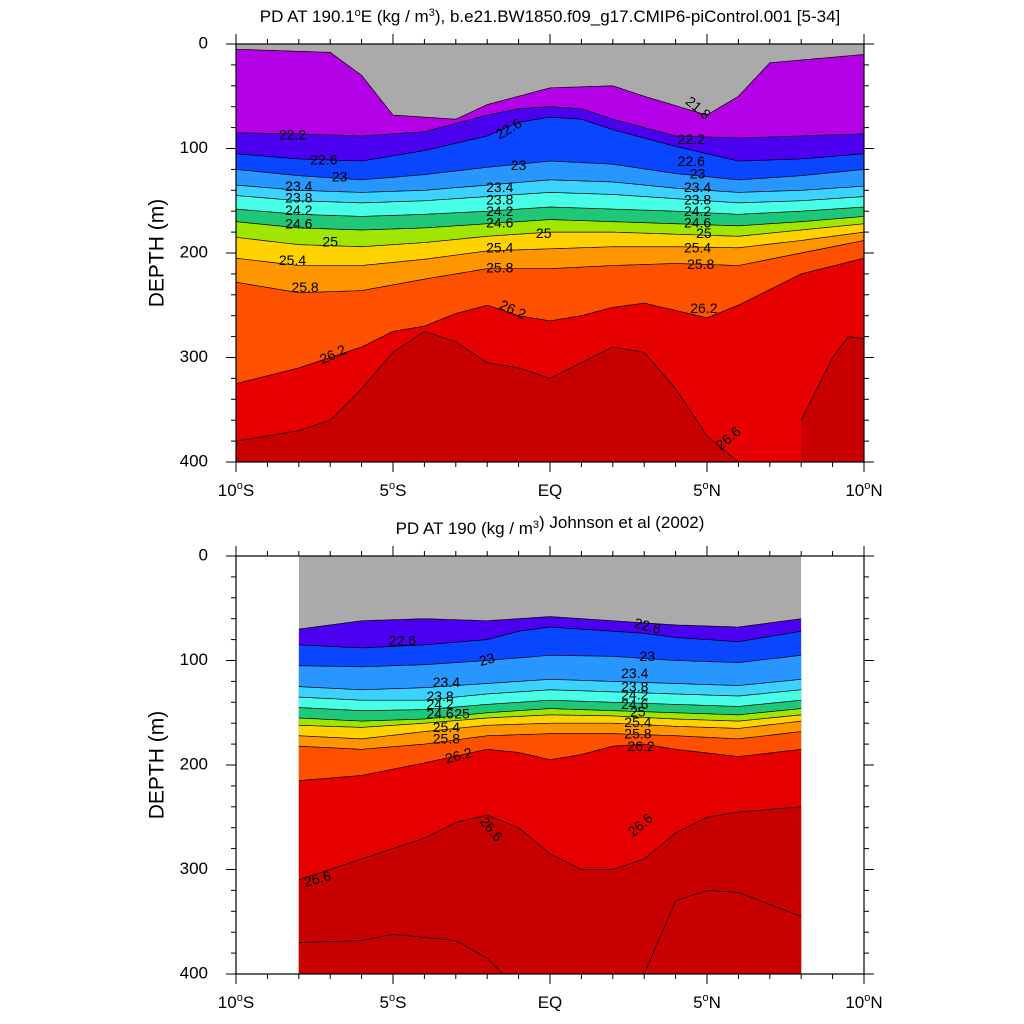 The width and height of the screenshot is (1024, 1024). I want to click on contour-line-26.2, so click(550, 320).